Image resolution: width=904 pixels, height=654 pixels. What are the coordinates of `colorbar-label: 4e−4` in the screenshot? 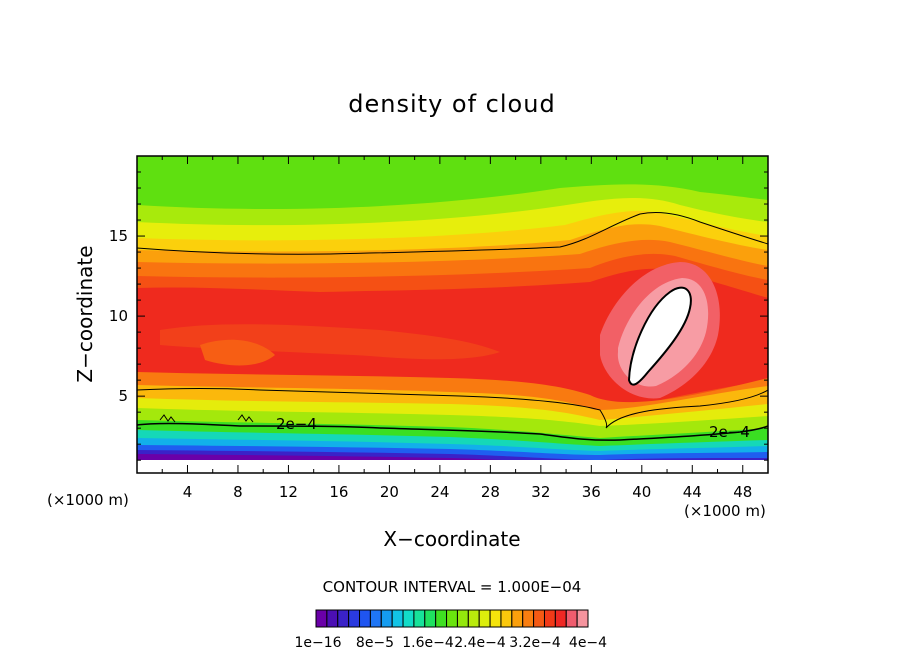 It's located at (588, 643).